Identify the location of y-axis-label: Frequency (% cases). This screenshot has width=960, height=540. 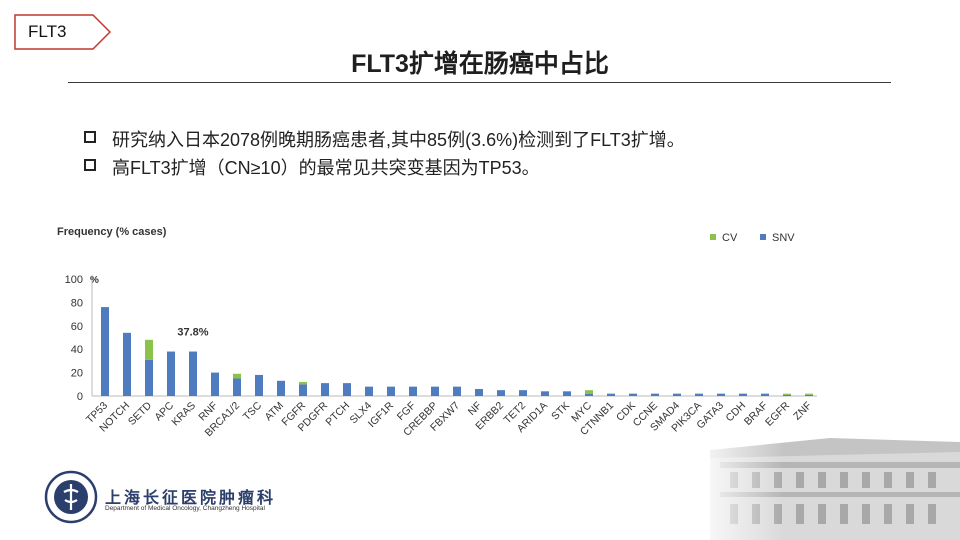
(112, 232).